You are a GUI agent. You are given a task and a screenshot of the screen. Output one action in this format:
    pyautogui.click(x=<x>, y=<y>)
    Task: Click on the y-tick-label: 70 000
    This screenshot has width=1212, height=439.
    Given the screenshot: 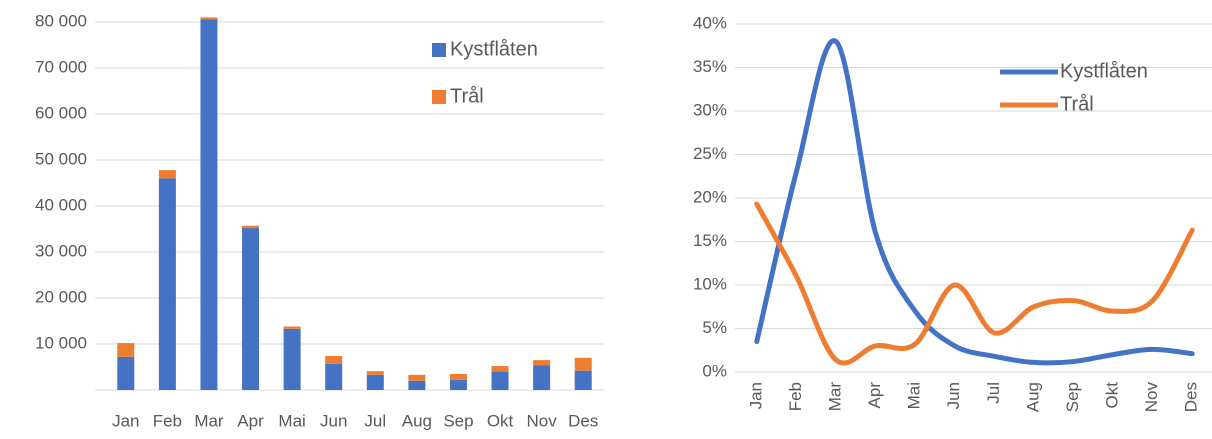 What is the action you would take?
    pyautogui.click(x=61, y=66)
    